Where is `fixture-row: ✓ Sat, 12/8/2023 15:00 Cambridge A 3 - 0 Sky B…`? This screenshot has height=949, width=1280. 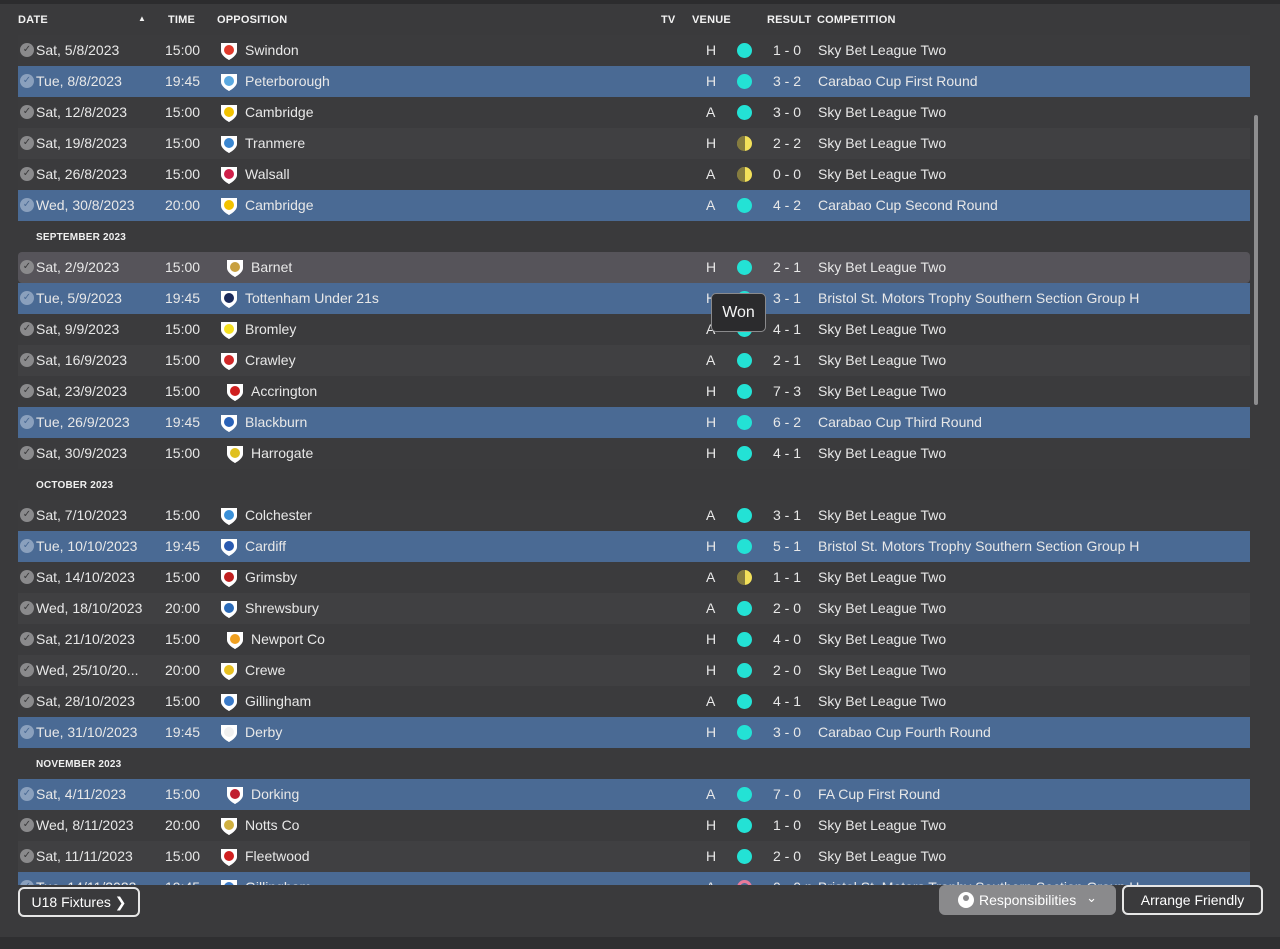 fixture-row: ✓ Sat, 12/8/2023 15:00 Cambridge A 3 - 0 Sky B… is located at coordinates (634, 112).